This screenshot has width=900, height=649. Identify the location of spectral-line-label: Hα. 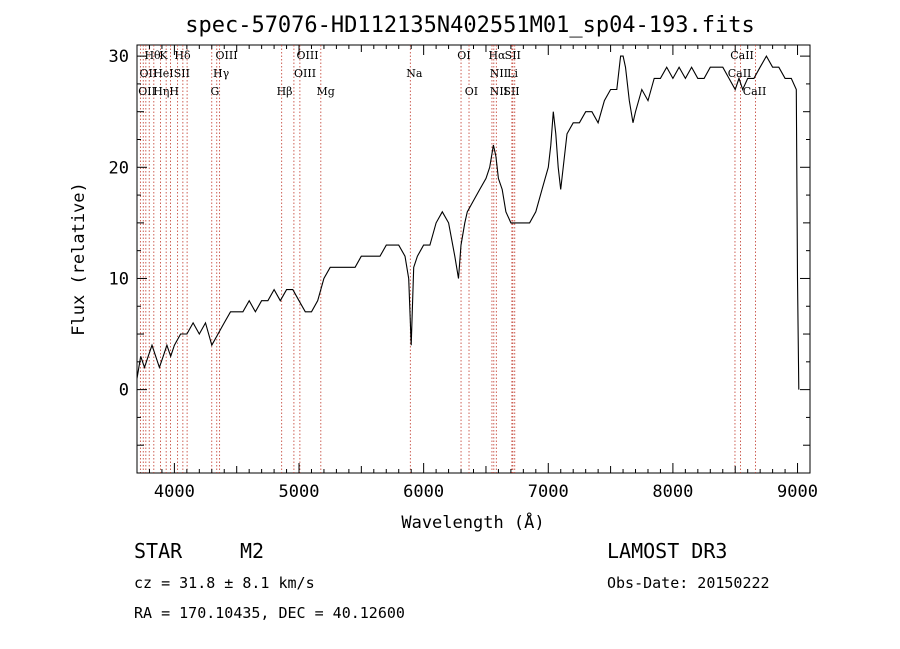
(497, 55).